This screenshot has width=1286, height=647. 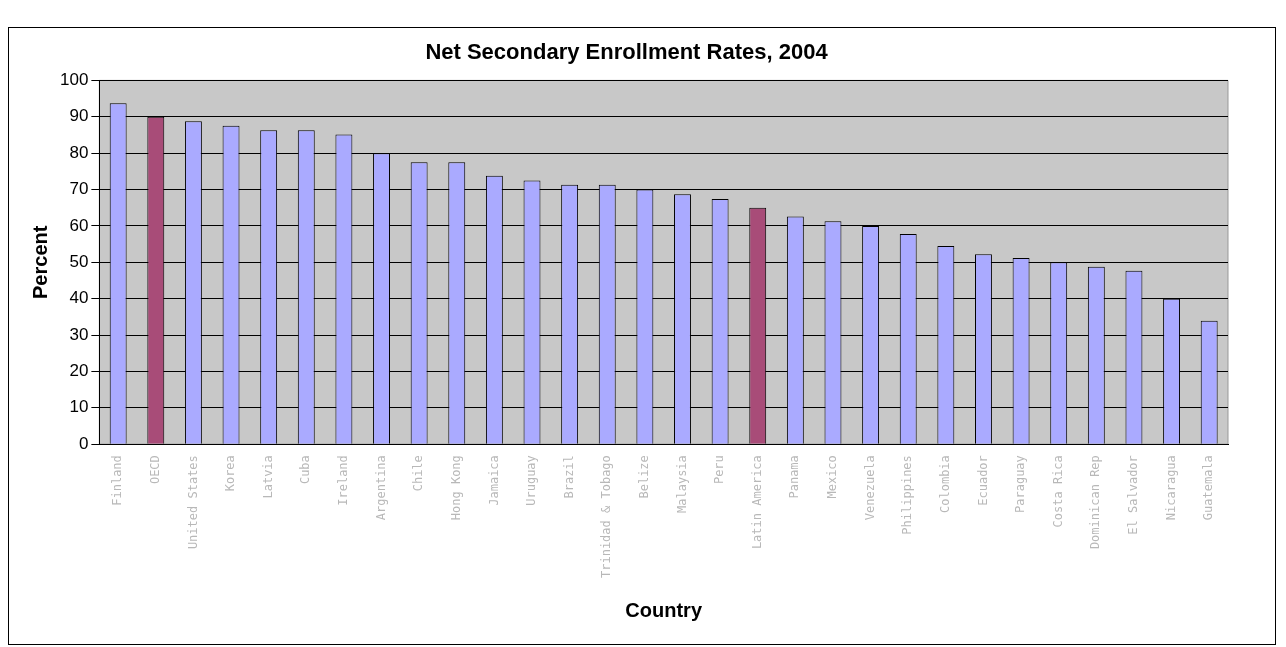 What do you see at coordinates (74, 80) in the screenshot?
I see `y-tick-label: 100` at bounding box center [74, 80].